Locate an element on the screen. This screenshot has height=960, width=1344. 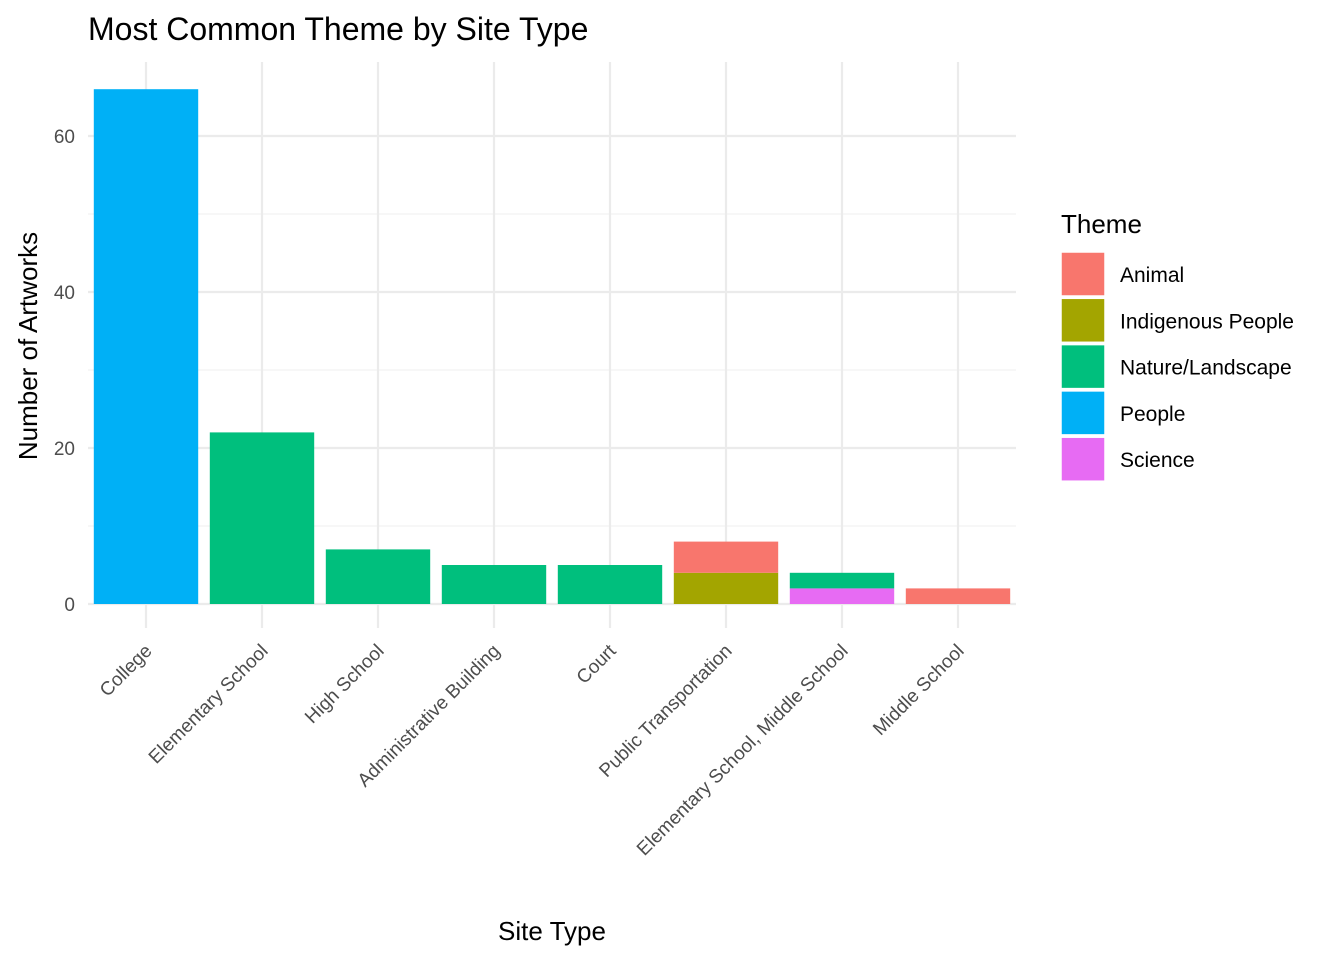
y-tick-label: 0 is located at coordinates (69, 605).